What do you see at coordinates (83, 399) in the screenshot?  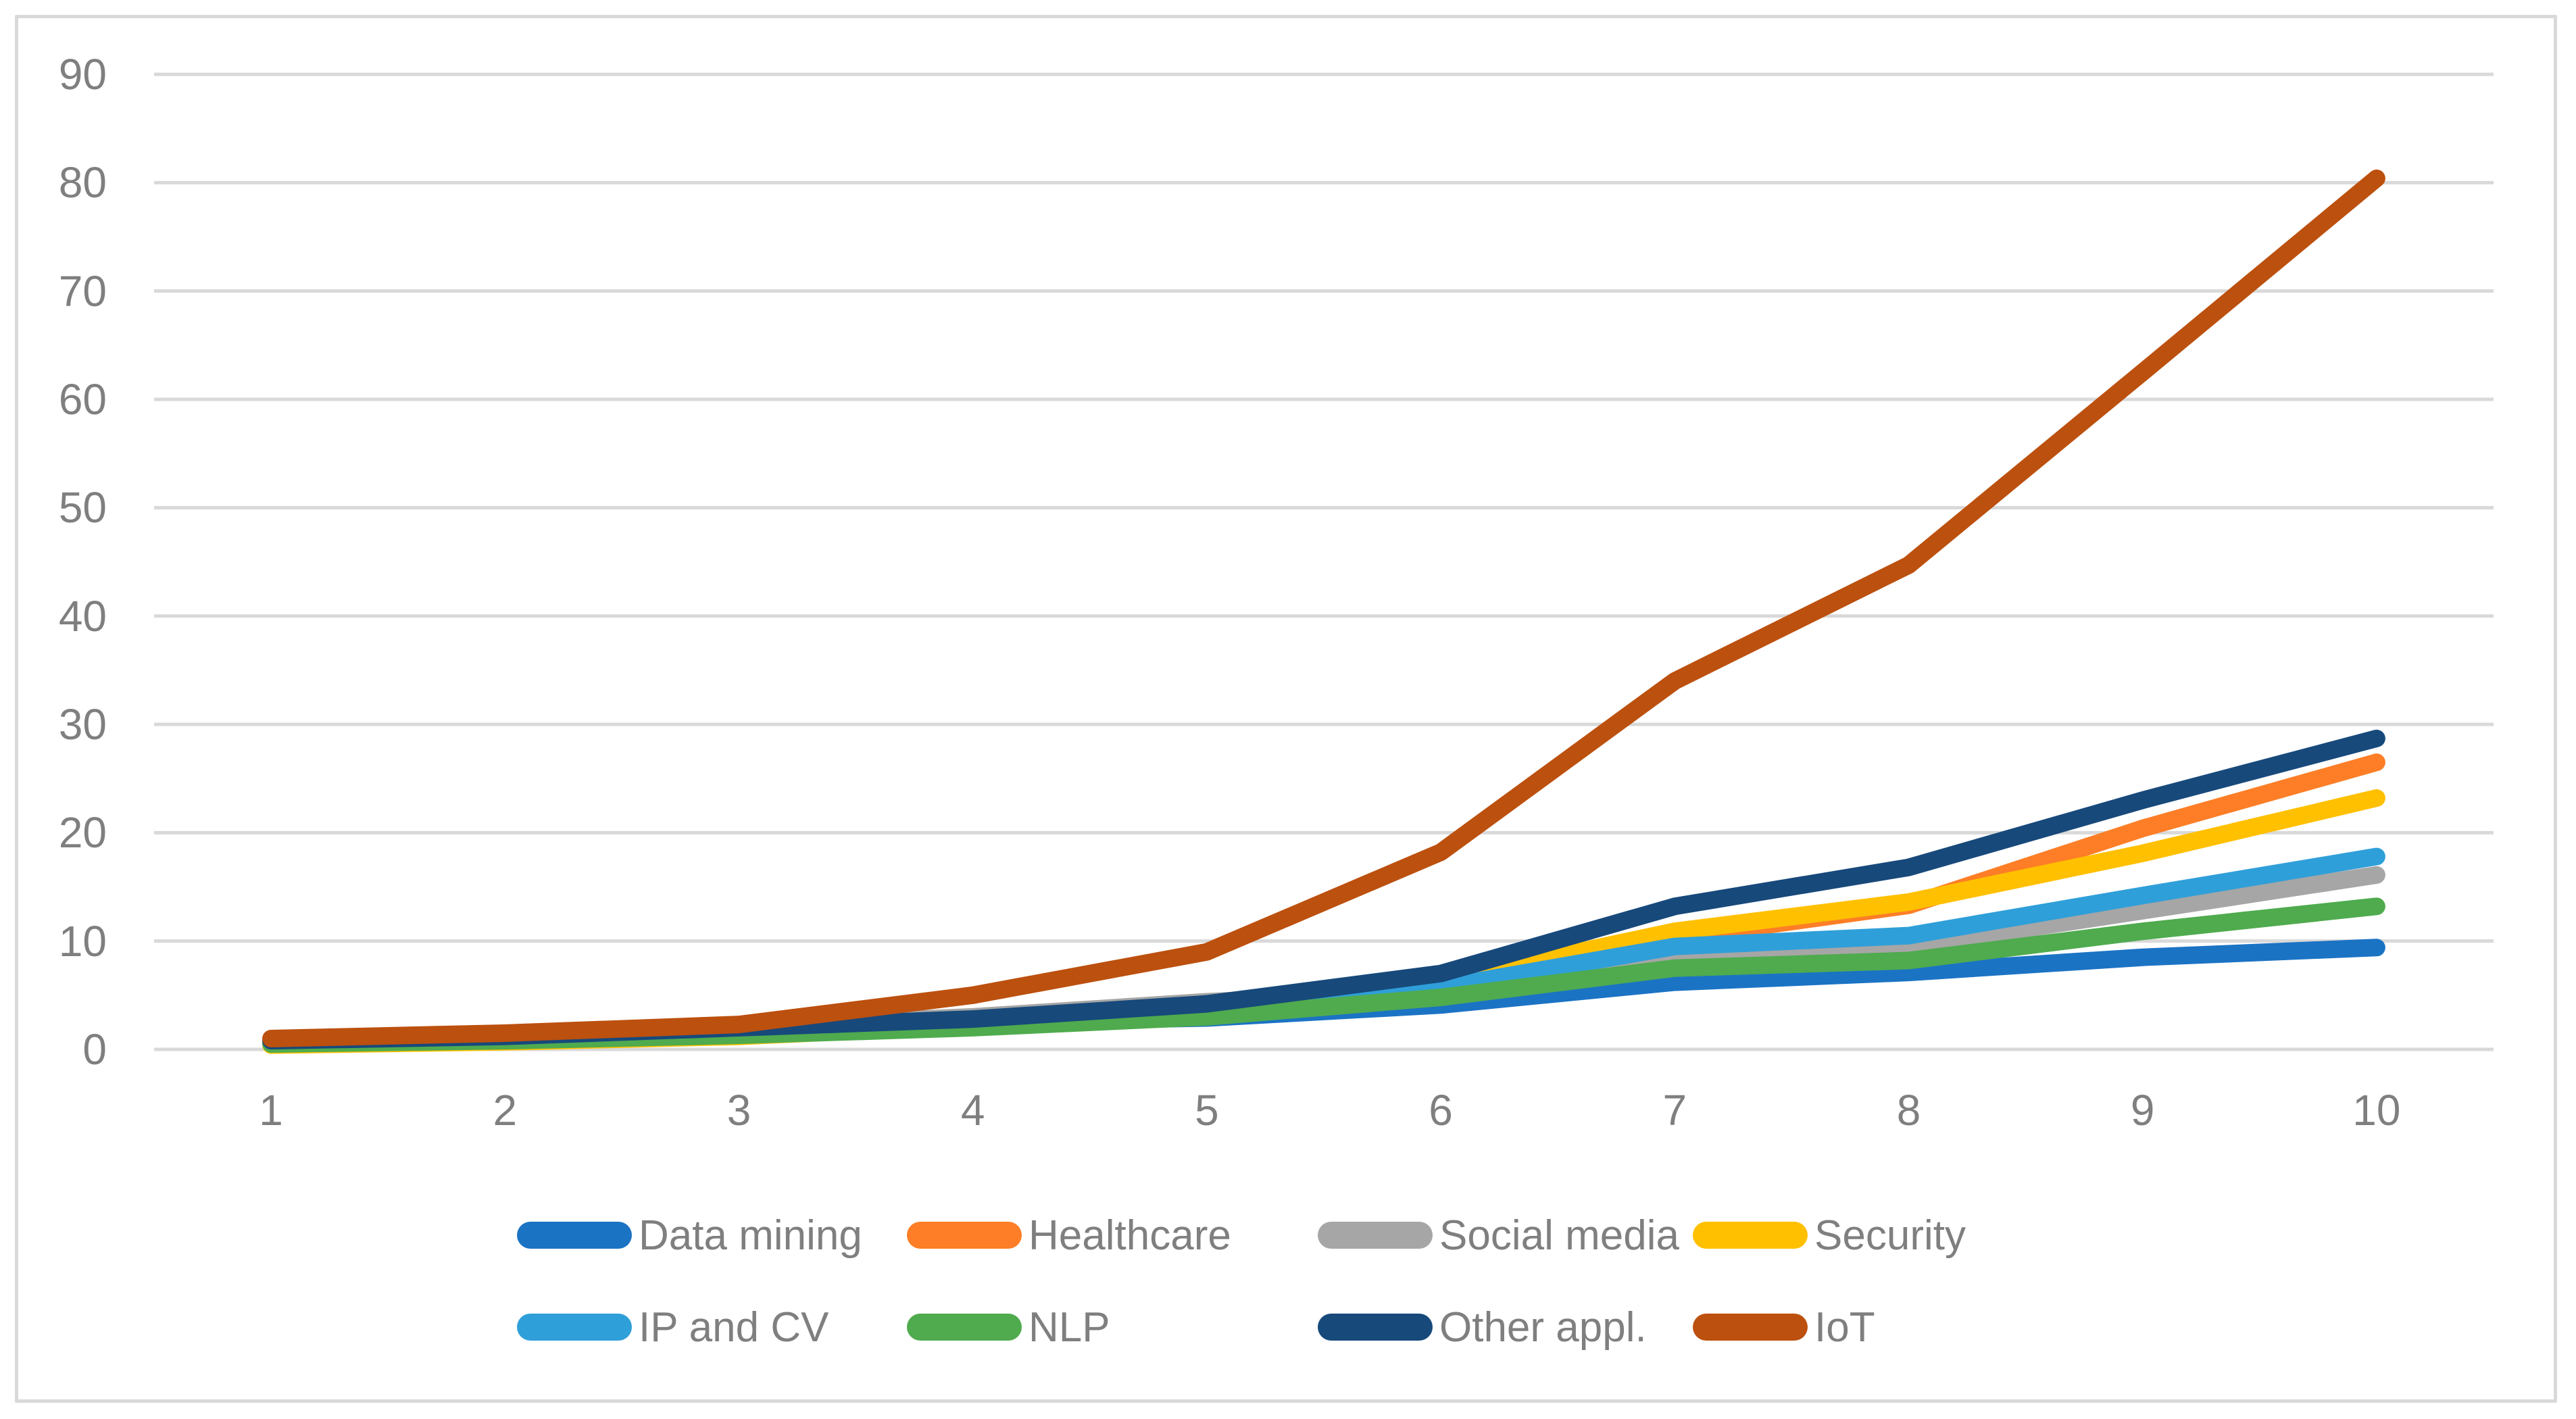 I see `y-tick-label-60: 60` at bounding box center [83, 399].